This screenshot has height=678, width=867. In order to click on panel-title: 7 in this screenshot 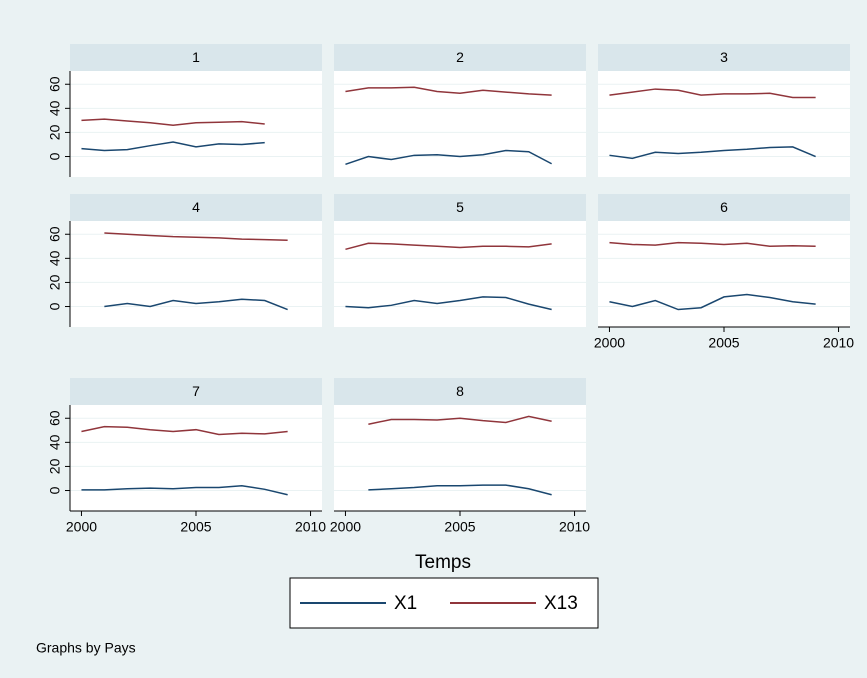, I will do `click(196, 391)`.